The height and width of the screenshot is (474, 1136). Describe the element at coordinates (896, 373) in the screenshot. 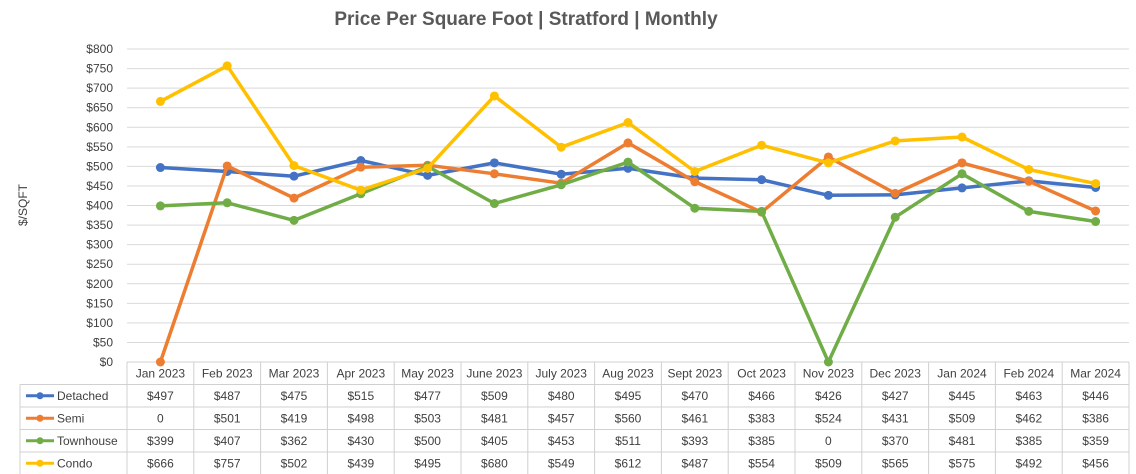

I see `category-label: Dec 2023` at that location.